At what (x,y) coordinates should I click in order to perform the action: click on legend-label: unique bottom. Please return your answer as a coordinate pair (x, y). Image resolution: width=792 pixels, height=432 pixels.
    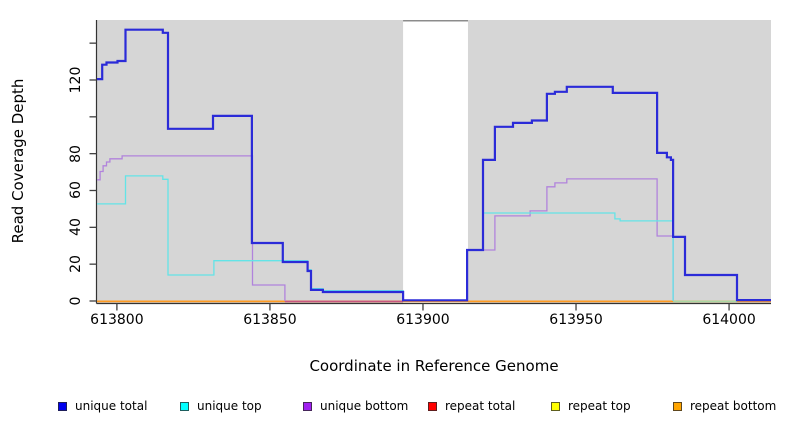
    Looking at the image, I should click on (364, 406).